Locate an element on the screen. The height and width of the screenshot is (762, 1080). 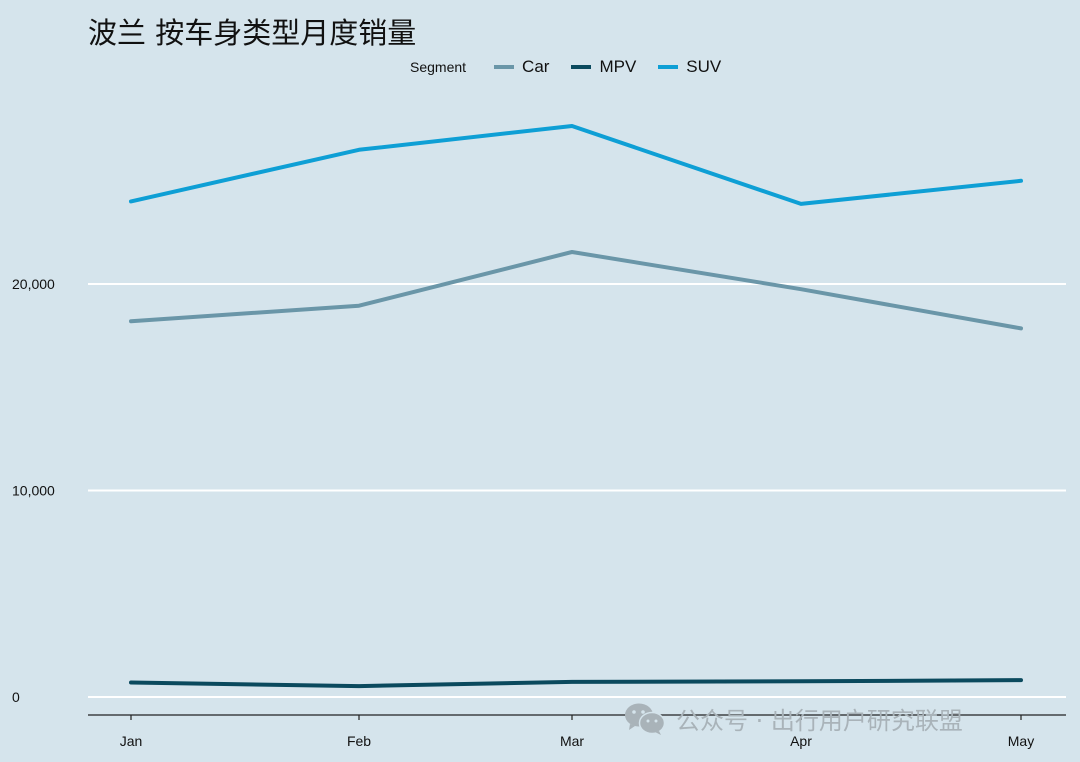
series-line-car is located at coordinates (576, 290).